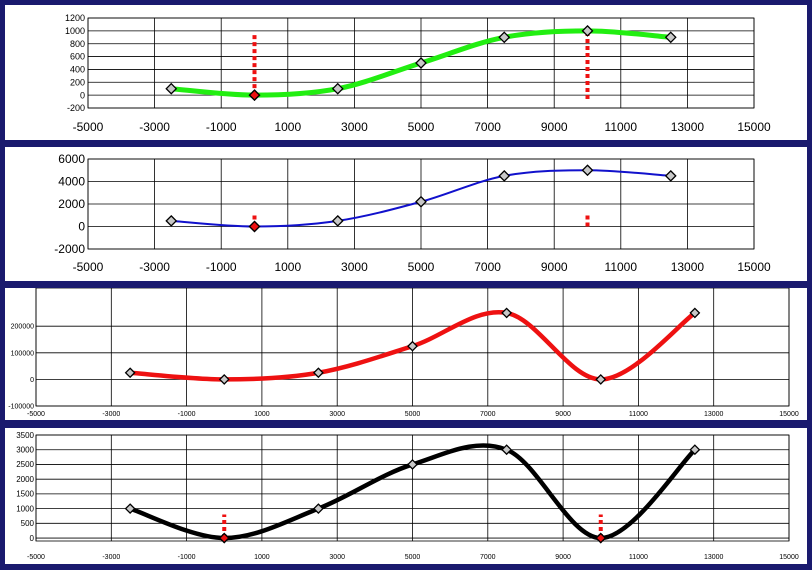 Image resolution: width=812 pixels, height=570 pixels. I want to click on y-tick-label: -100000, so click(21, 406).